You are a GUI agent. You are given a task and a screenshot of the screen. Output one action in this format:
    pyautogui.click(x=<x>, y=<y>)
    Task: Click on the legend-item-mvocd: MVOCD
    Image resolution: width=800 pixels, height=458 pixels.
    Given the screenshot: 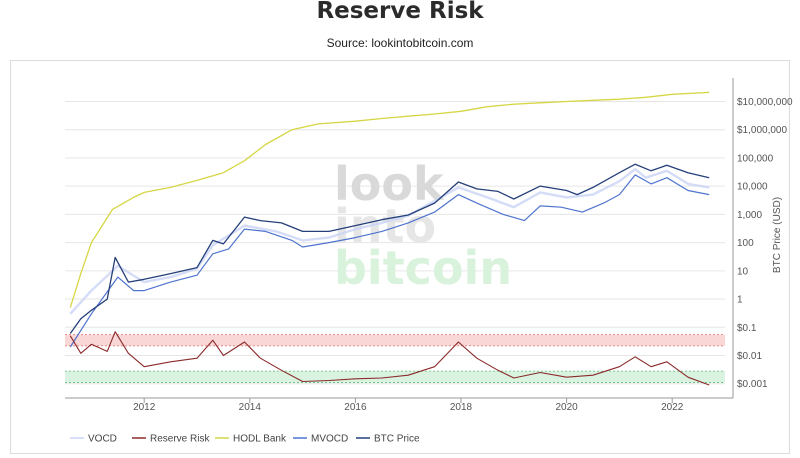 What is the action you would take?
    pyautogui.click(x=320, y=439)
    